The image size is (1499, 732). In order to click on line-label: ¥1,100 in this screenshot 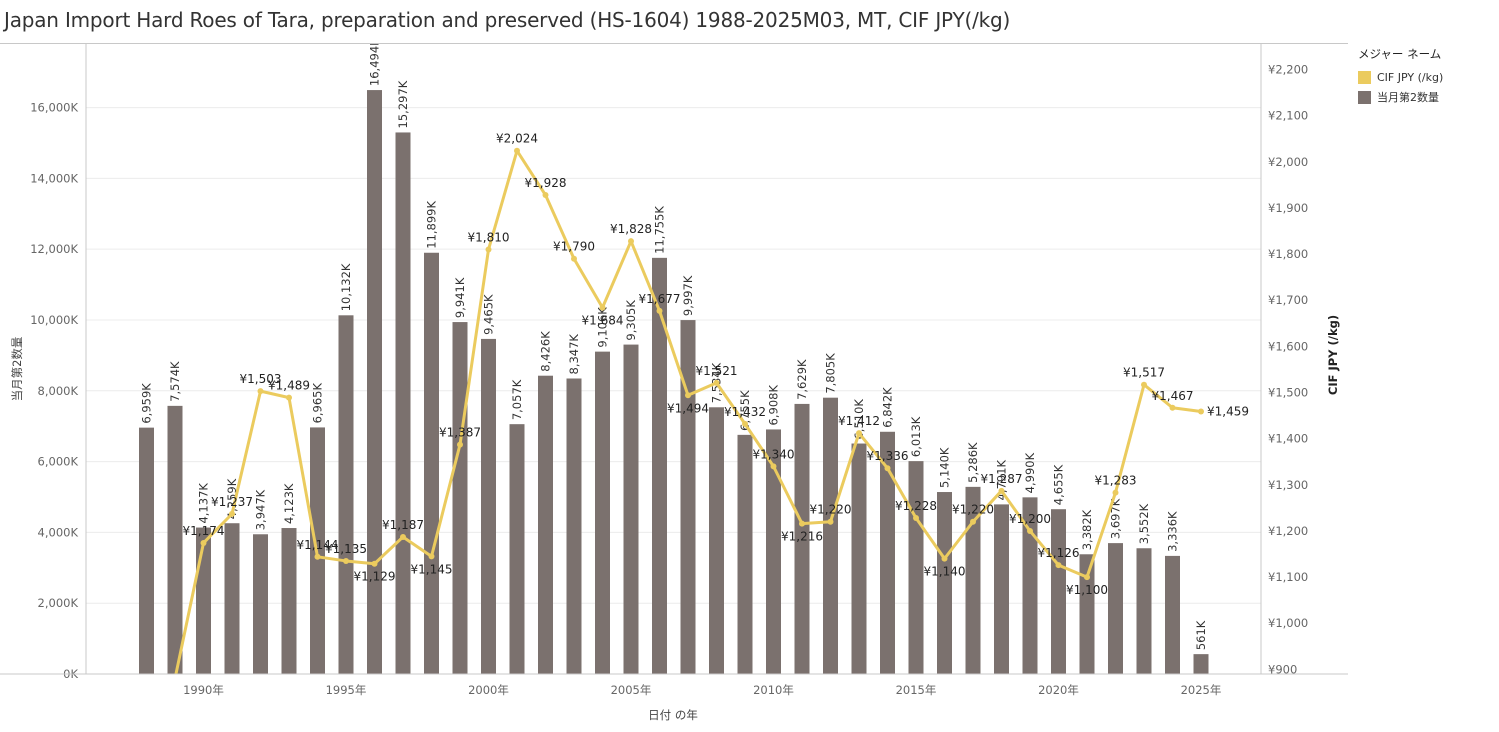, I will do `click(1087, 590)`.